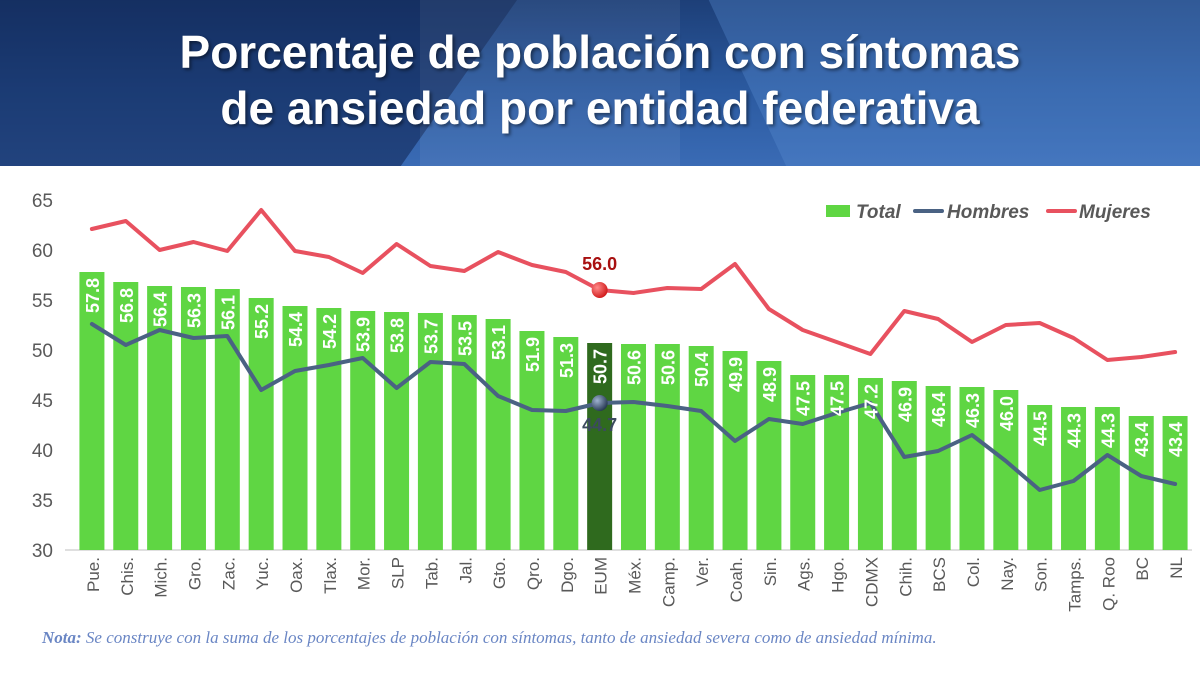 This screenshot has height=697, width=1200. Describe the element at coordinates (465, 570) in the screenshot. I see `x-tick-label: Jal.` at that location.